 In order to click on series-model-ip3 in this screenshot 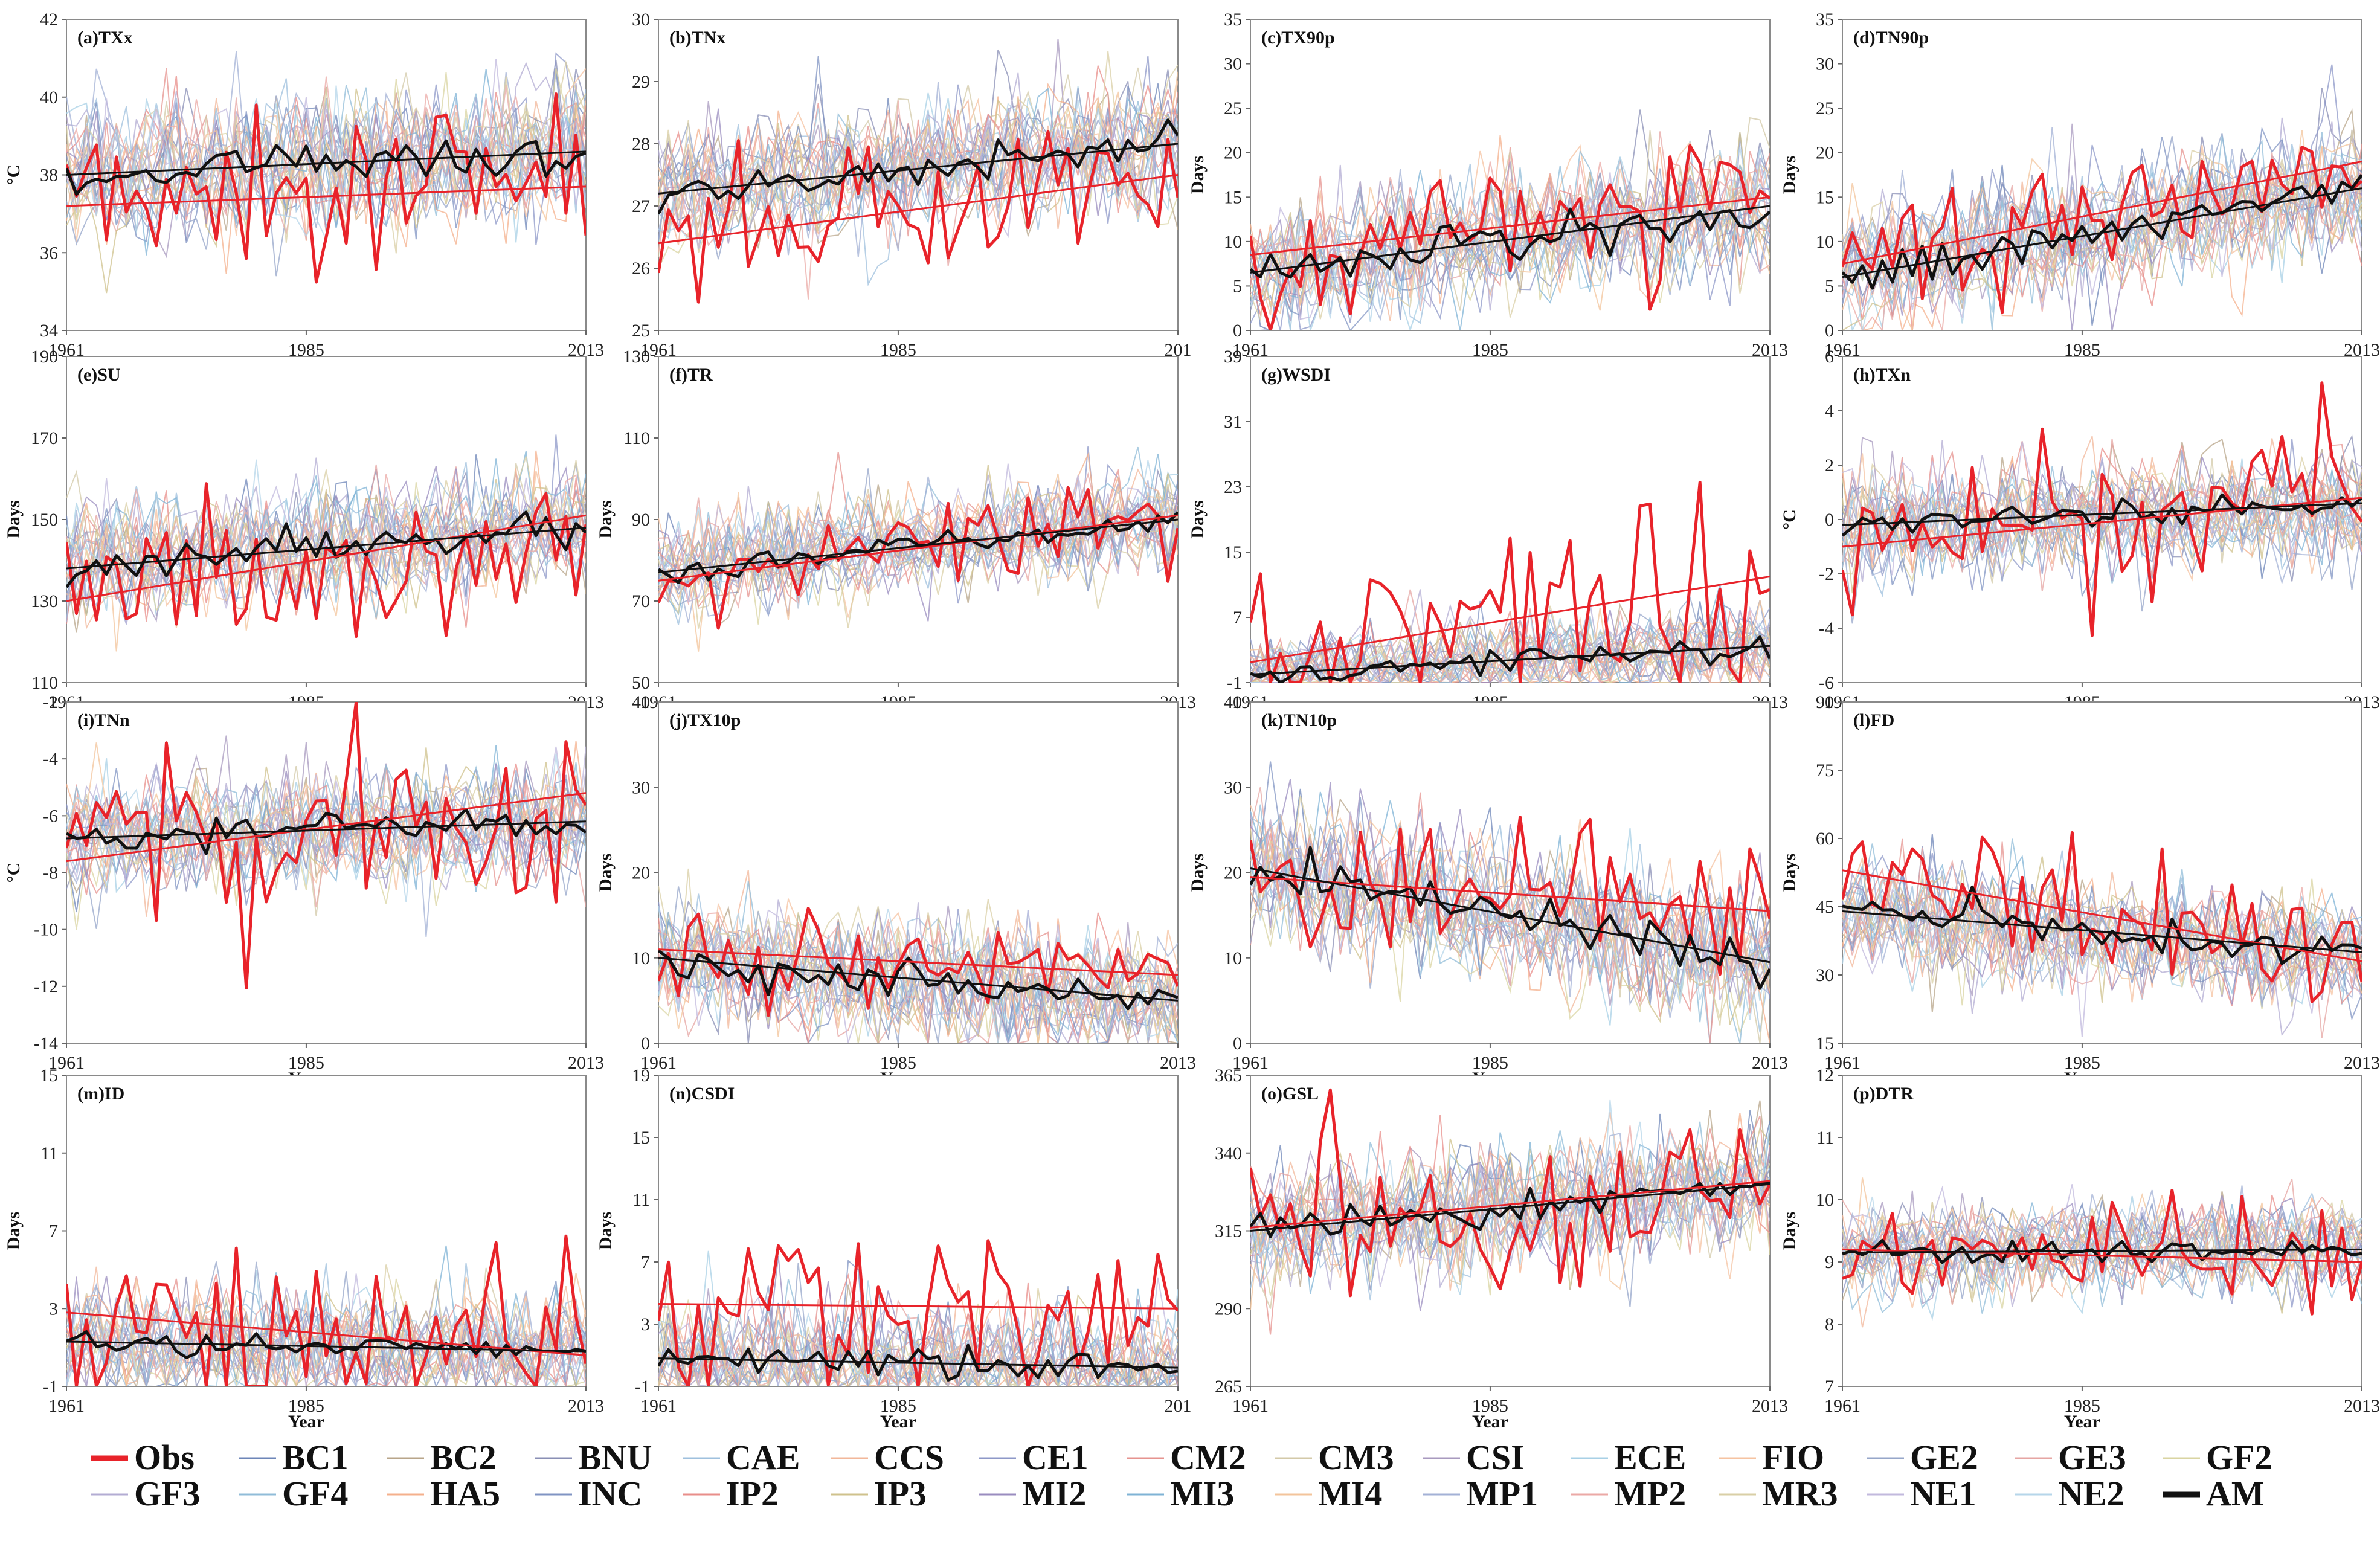, I will do `click(326, 1338)`.